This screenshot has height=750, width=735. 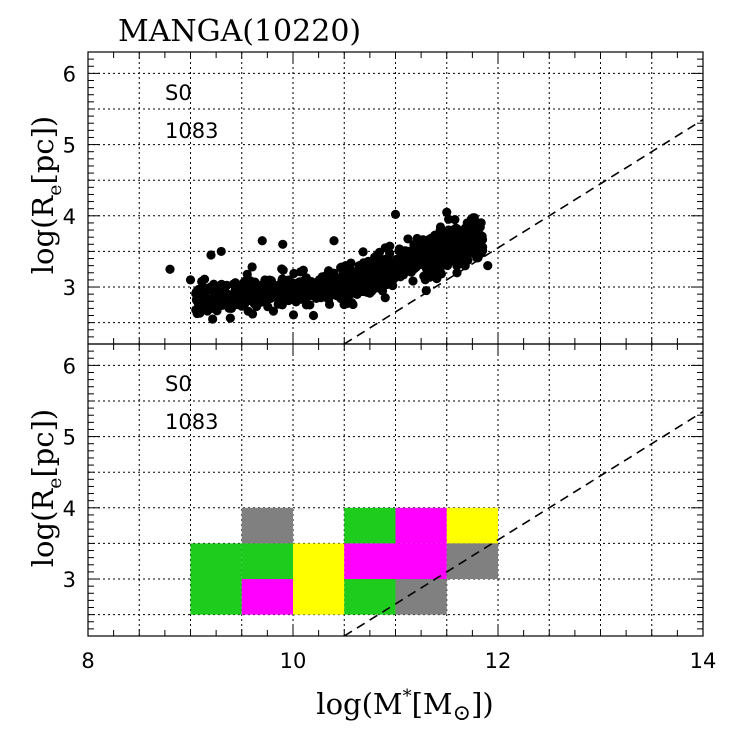 I want to click on y-axis-label-bottom: log(Re[pc]), so click(x=46, y=488).